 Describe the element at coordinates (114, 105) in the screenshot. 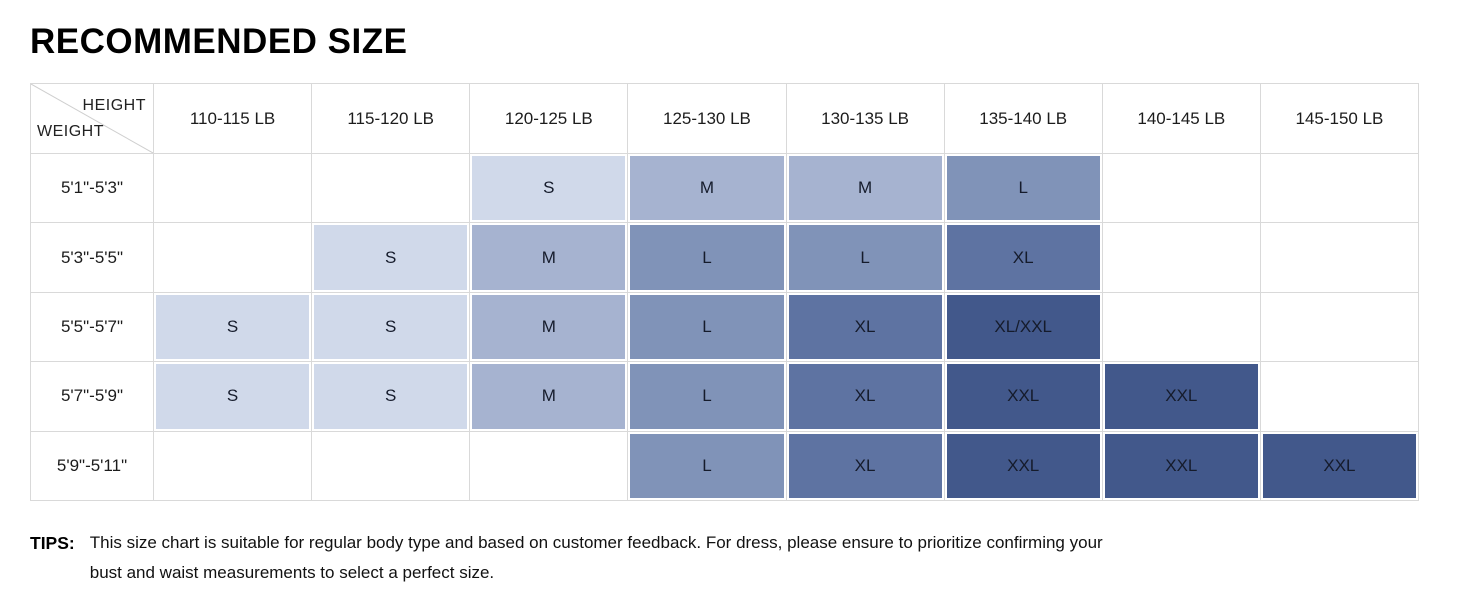

I see `corner-height-label: HEIGHT` at that location.